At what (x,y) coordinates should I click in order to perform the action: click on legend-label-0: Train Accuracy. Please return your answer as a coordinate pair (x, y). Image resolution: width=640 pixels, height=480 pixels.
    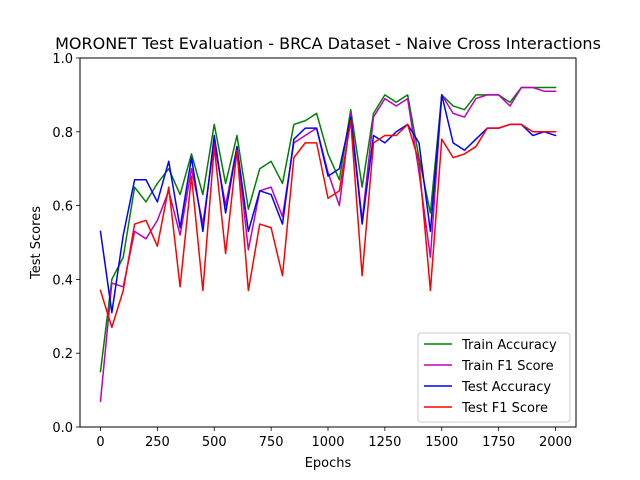
    Looking at the image, I should click on (509, 345).